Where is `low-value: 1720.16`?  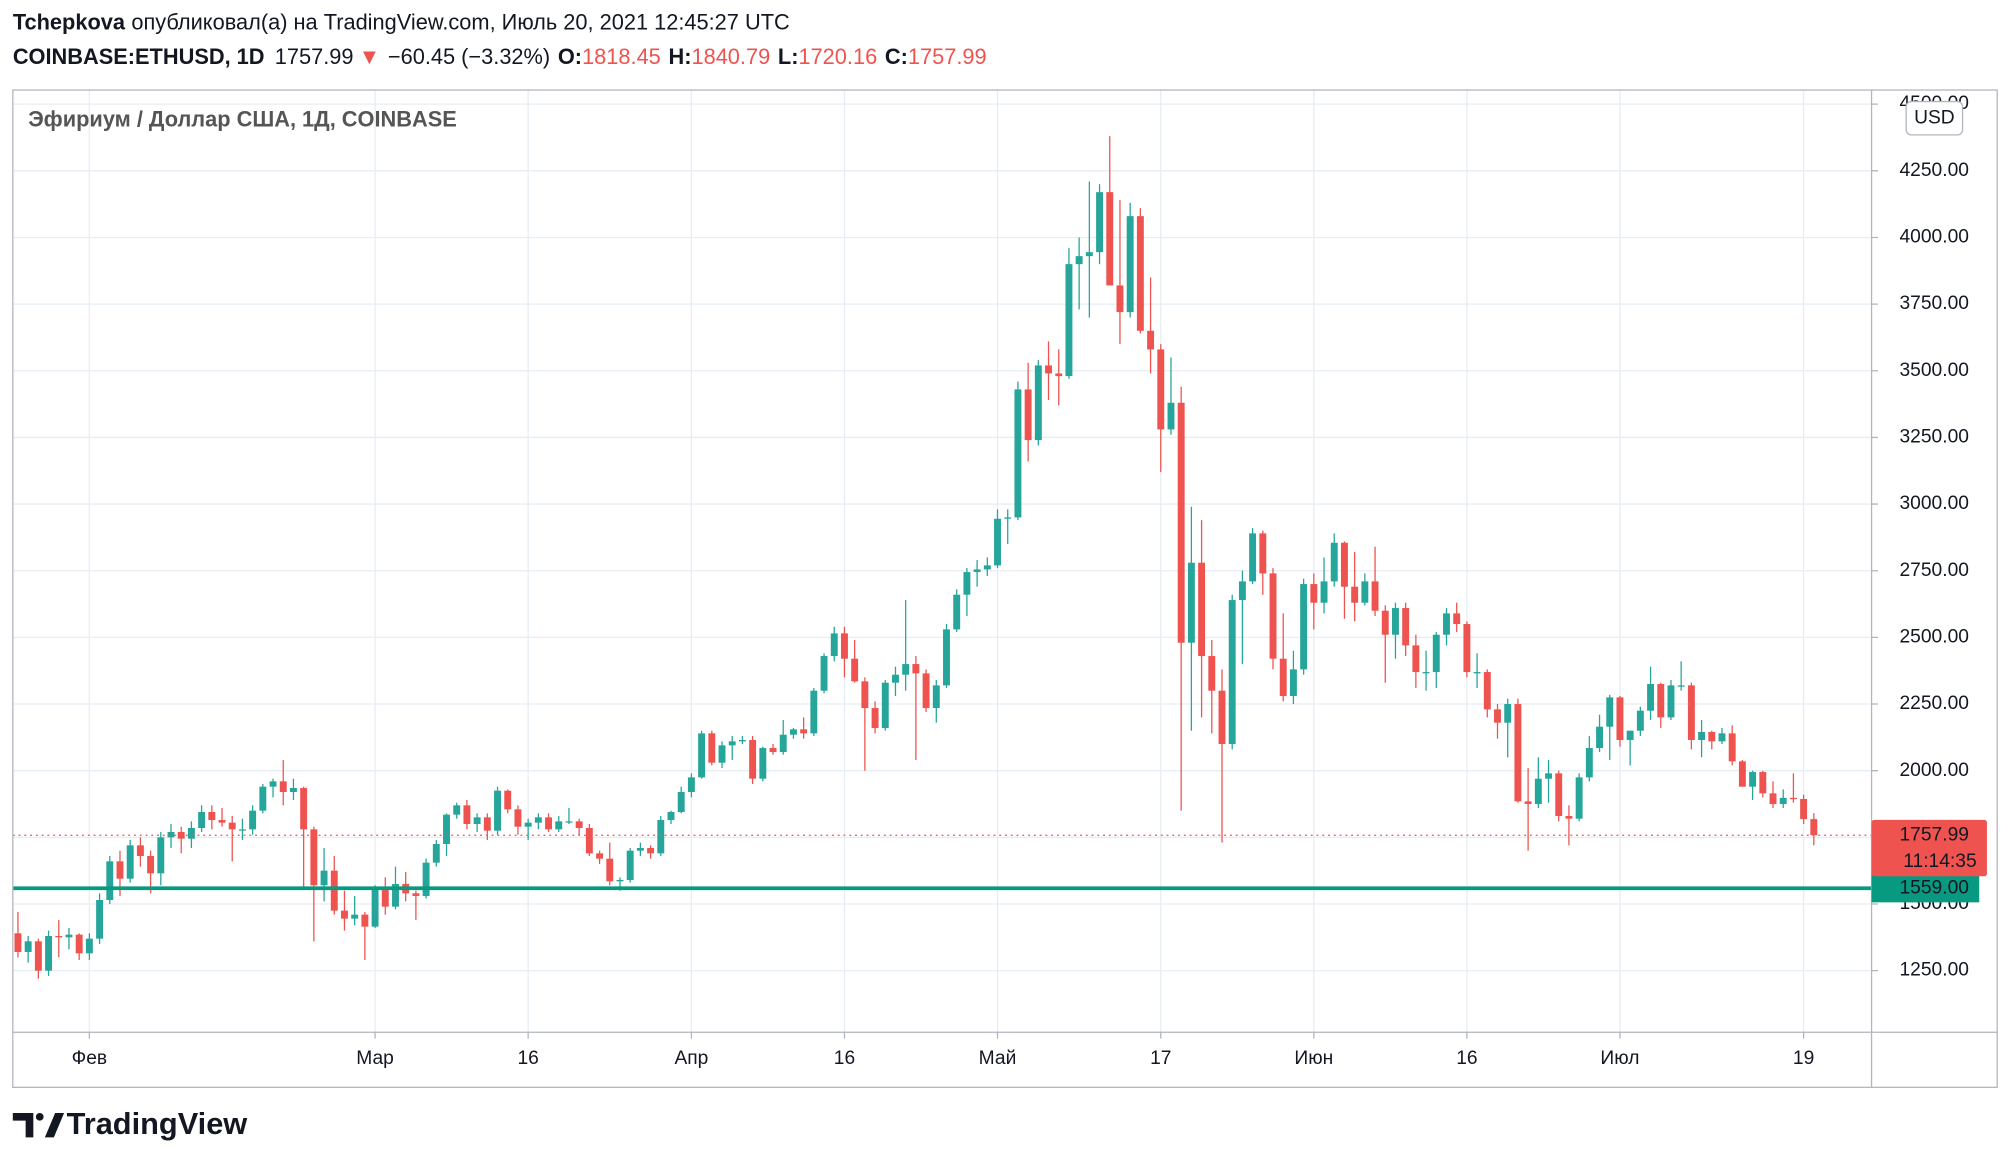
low-value: 1720.16 is located at coordinates (837, 56).